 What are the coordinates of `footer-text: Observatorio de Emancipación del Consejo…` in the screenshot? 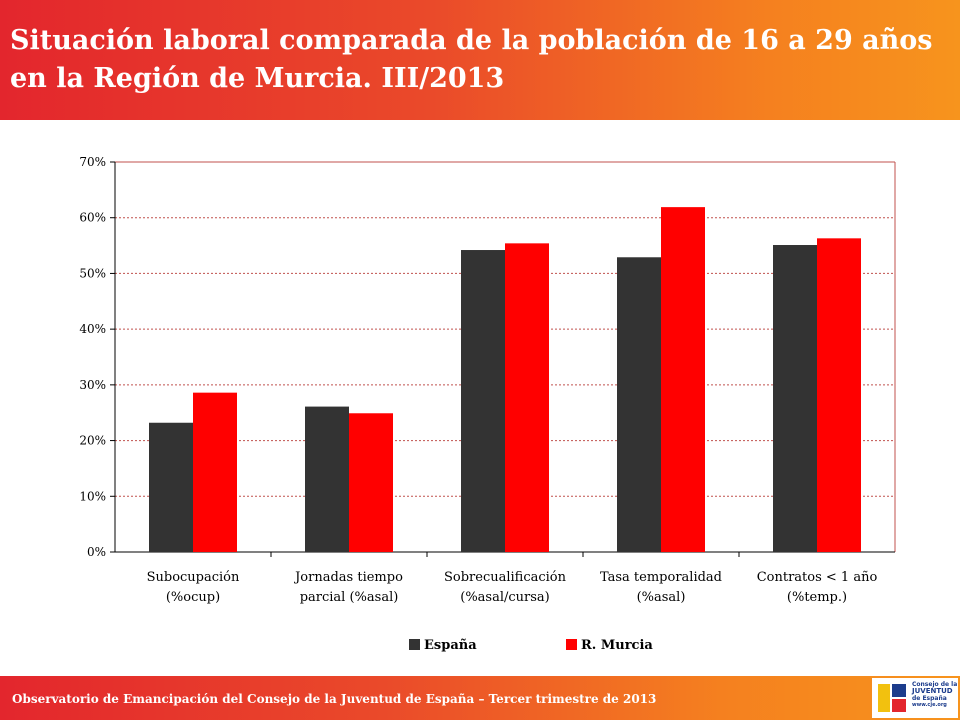 It's located at (334, 699).